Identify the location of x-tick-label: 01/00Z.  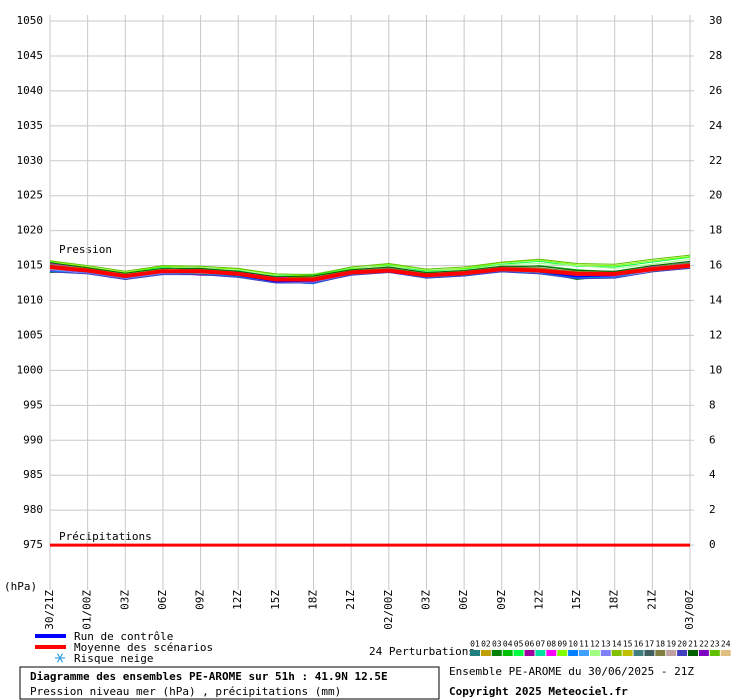
(87, 610).